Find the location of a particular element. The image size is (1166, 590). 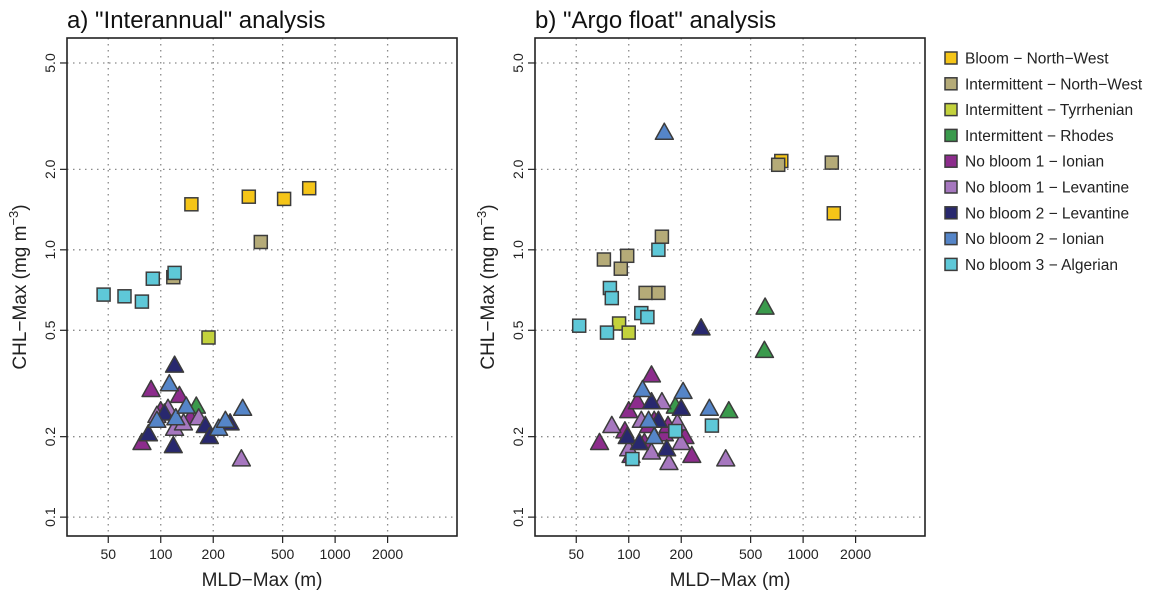

legend-label: No bloom 1 − Levantine is located at coordinates (1047, 188).